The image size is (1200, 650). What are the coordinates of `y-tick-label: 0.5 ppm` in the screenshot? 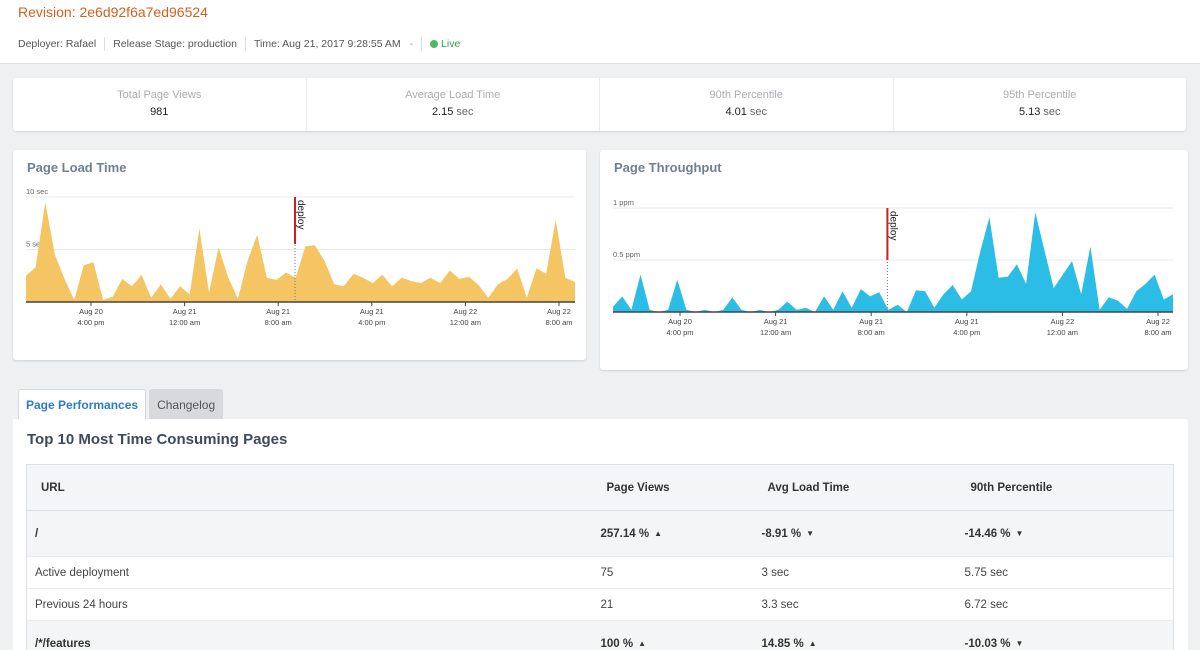 It's located at (626, 254).